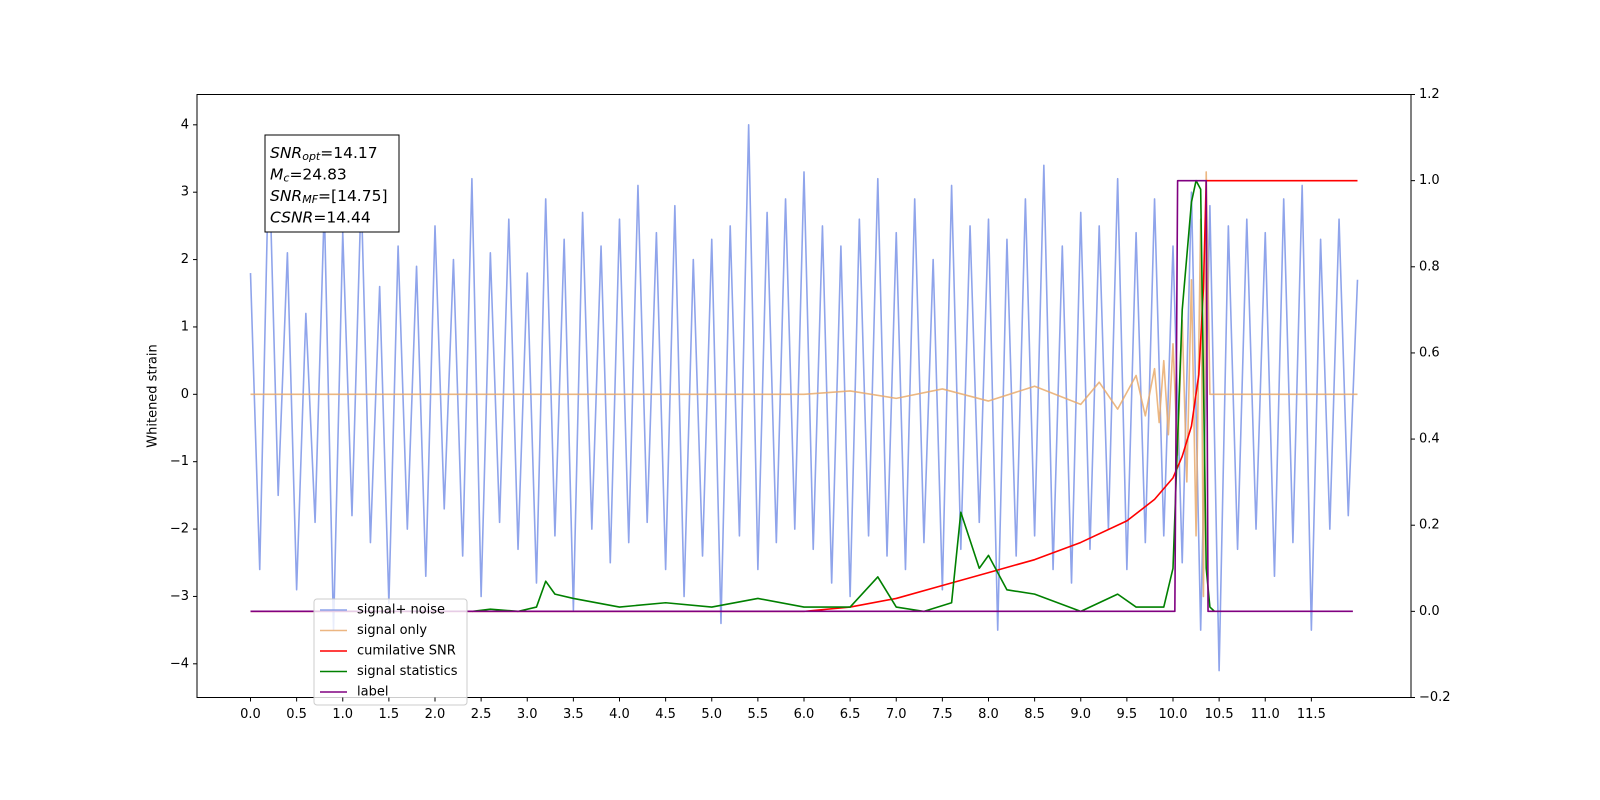  What do you see at coordinates (665, 714) in the screenshot?
I see `x-tick-label: 4.5` at bounding box center [665, 714].